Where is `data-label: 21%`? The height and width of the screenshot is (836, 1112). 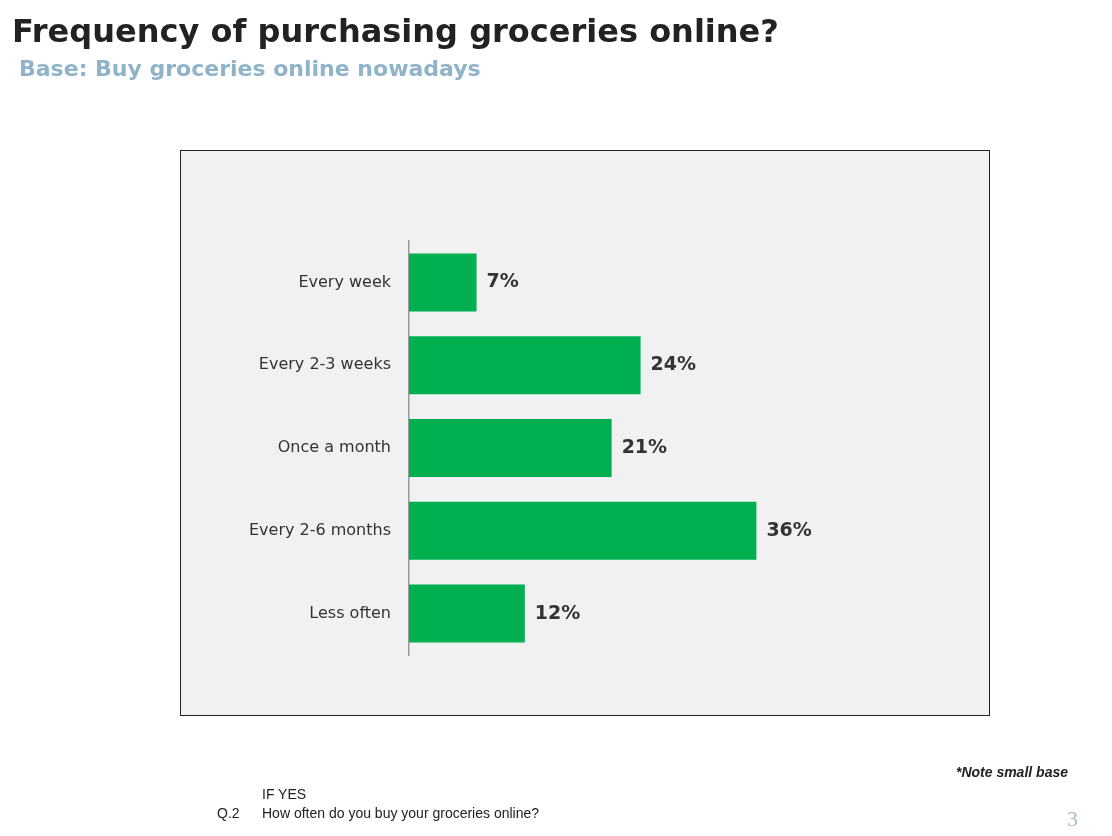
data-label: 21% is located at coordinates (644, 445).